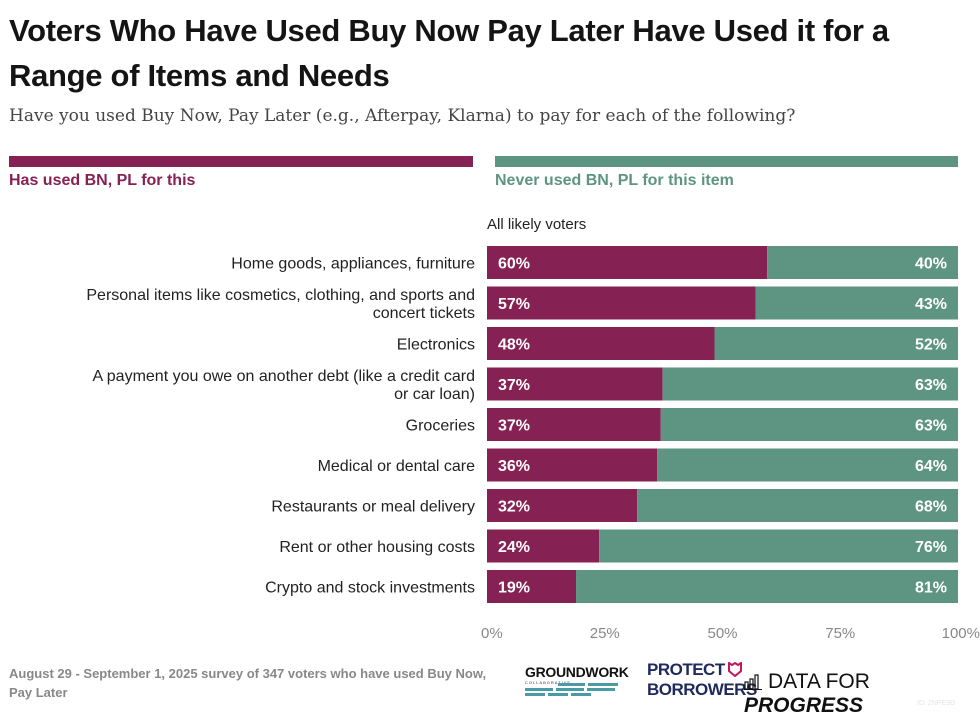 This screenshot has height=718, width=980. Describe the element at coordinates (514, 345) in the screenshot. I see `value-label-used: 48%` at that location.